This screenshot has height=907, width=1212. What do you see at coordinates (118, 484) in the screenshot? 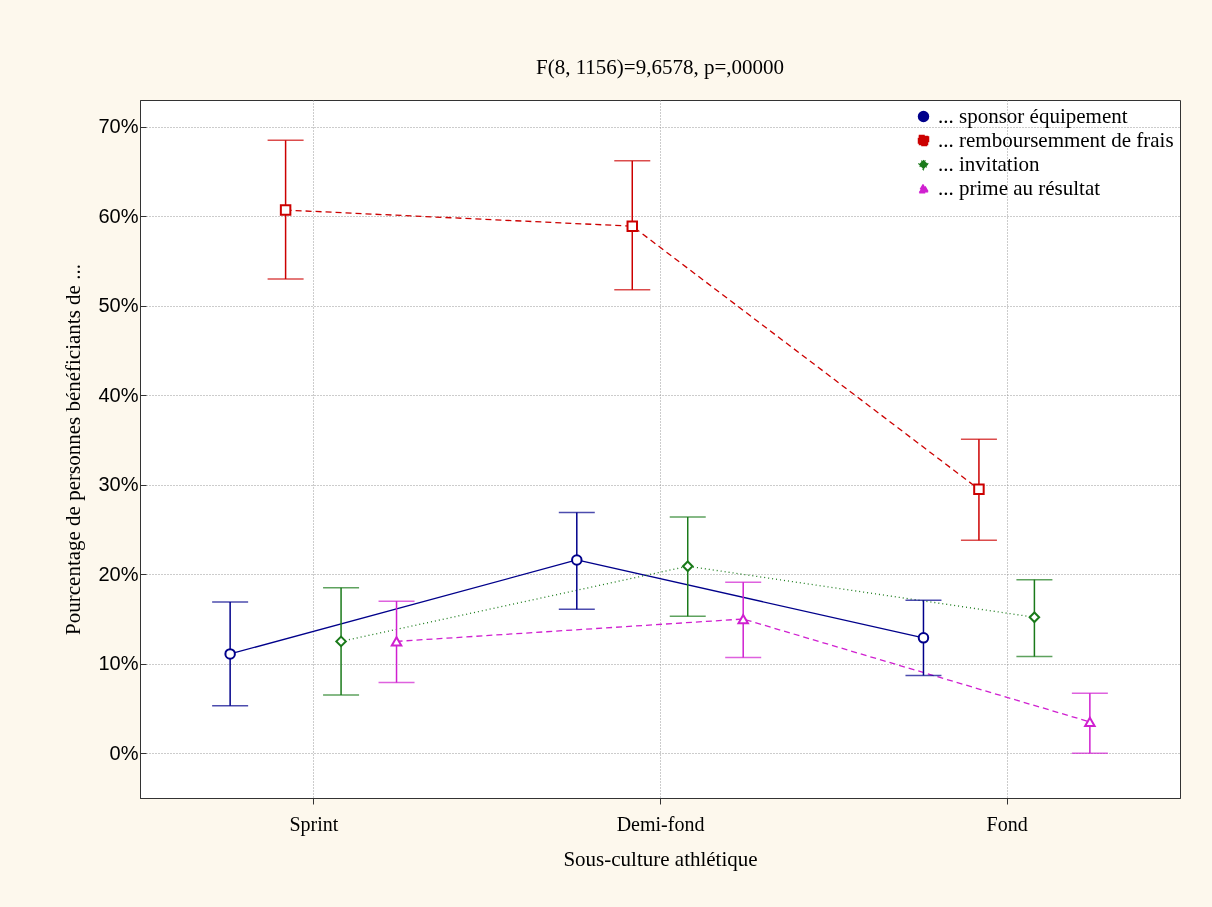
I see `y-tick-label: 30%` at bounding box center [118, 484].